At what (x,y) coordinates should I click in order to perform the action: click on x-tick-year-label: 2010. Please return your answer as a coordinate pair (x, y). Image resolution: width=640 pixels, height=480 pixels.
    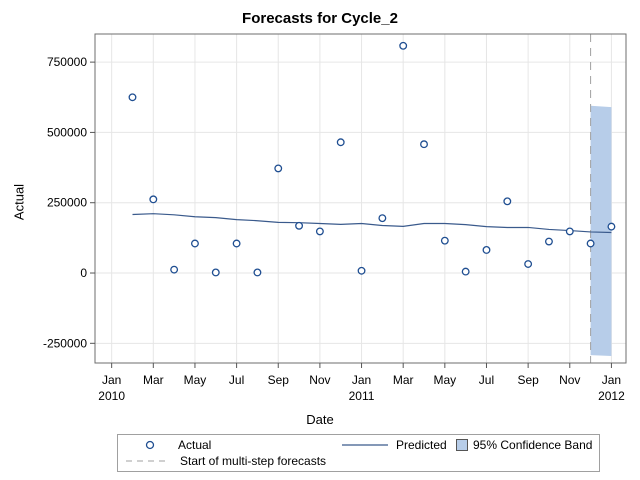
    Looking at the image, I should click on (111, 396).